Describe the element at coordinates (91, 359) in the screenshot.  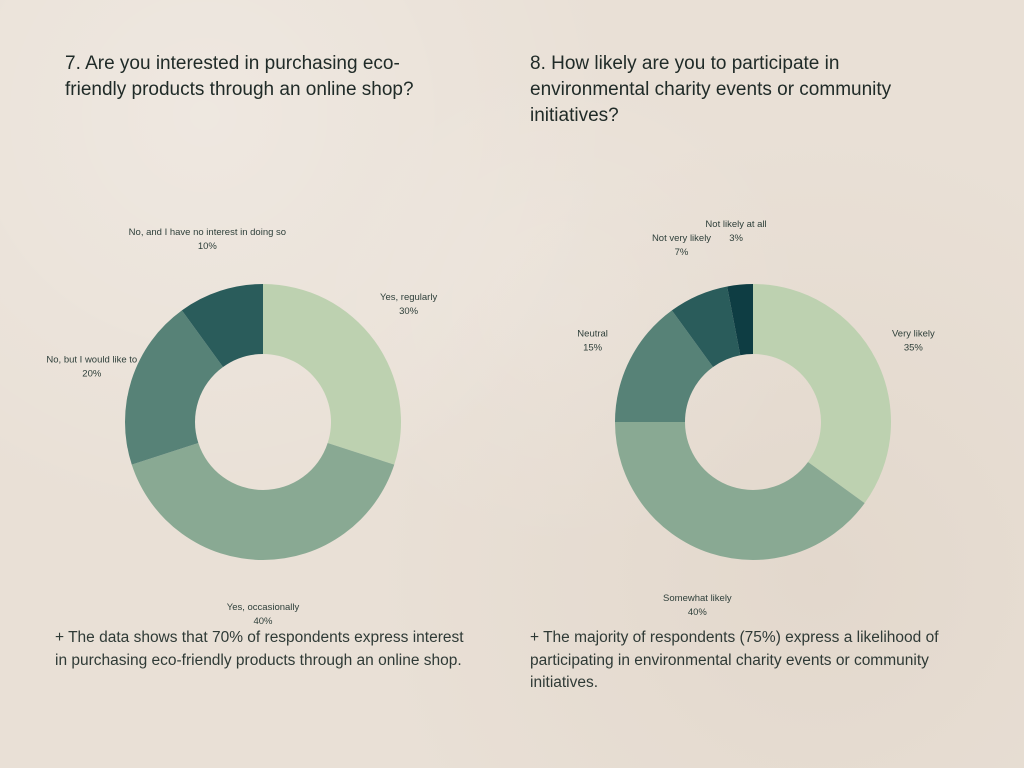
I see `slice-label-no-but-i-would-like-to: No, but I would like to` at that location.